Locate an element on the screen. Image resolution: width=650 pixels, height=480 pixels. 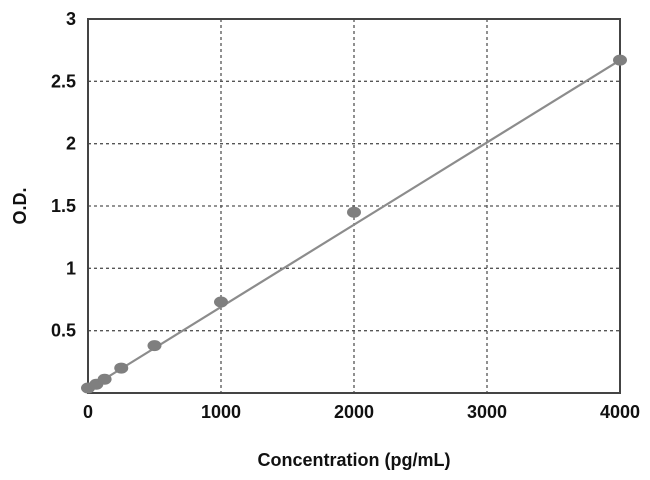
y-axis-tick-labels: 0.5 1 1.5 2 2.5 3 is located at coordinates (63, 175).